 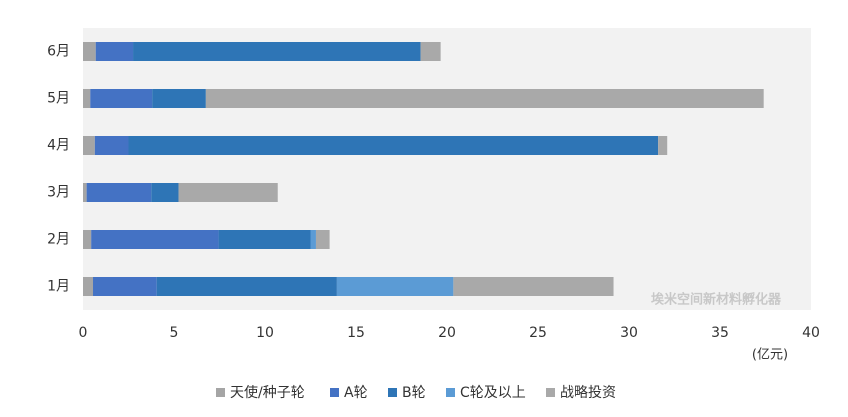 What do you see at coordinates (174, 333) in the screenshot?
I see `x-tick-label: 5` at bounding box center [174, 333].